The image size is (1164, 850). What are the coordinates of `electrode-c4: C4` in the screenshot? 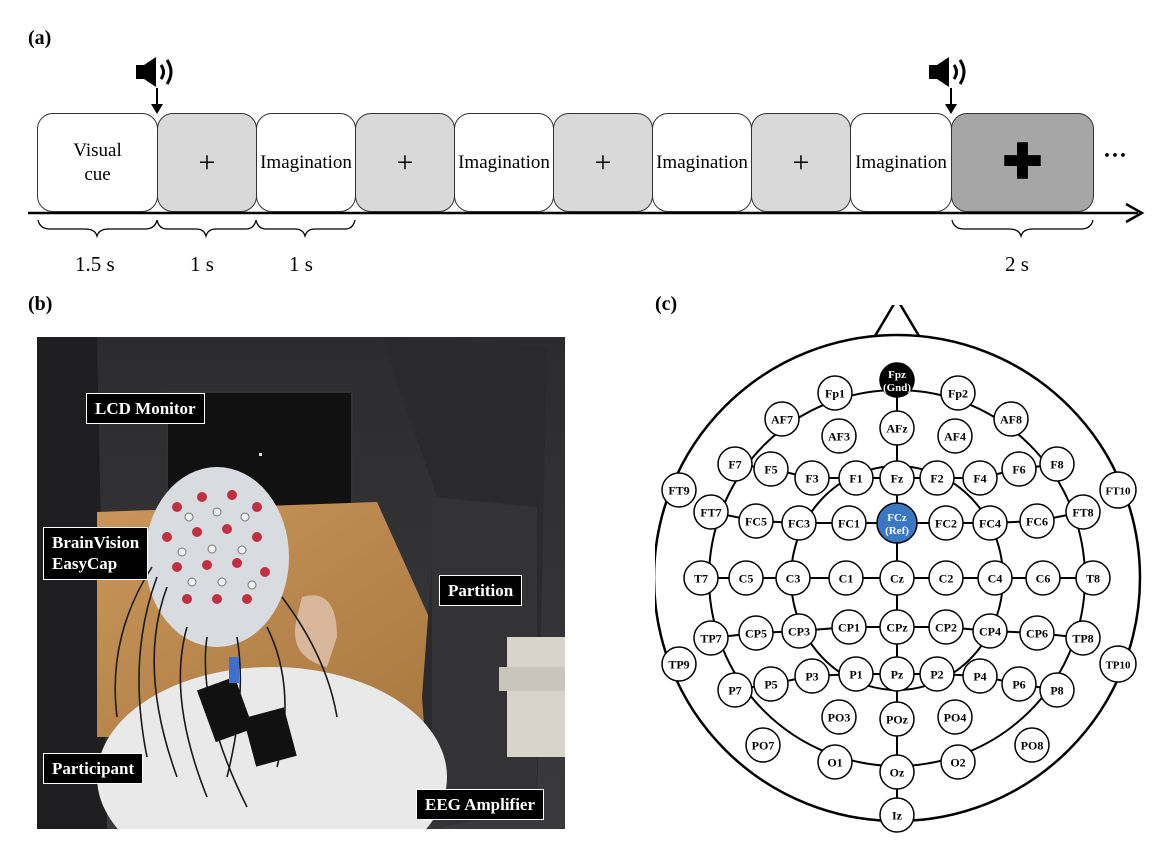 It's located at (995, 578).